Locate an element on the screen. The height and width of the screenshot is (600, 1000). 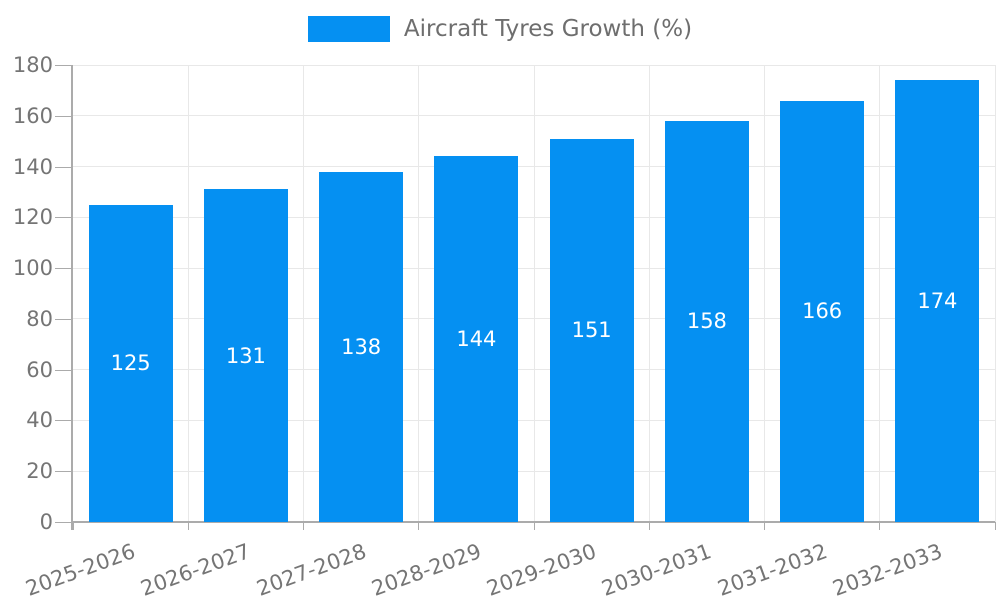
bar-value-label: 166 is located at coordinates (822, 311).